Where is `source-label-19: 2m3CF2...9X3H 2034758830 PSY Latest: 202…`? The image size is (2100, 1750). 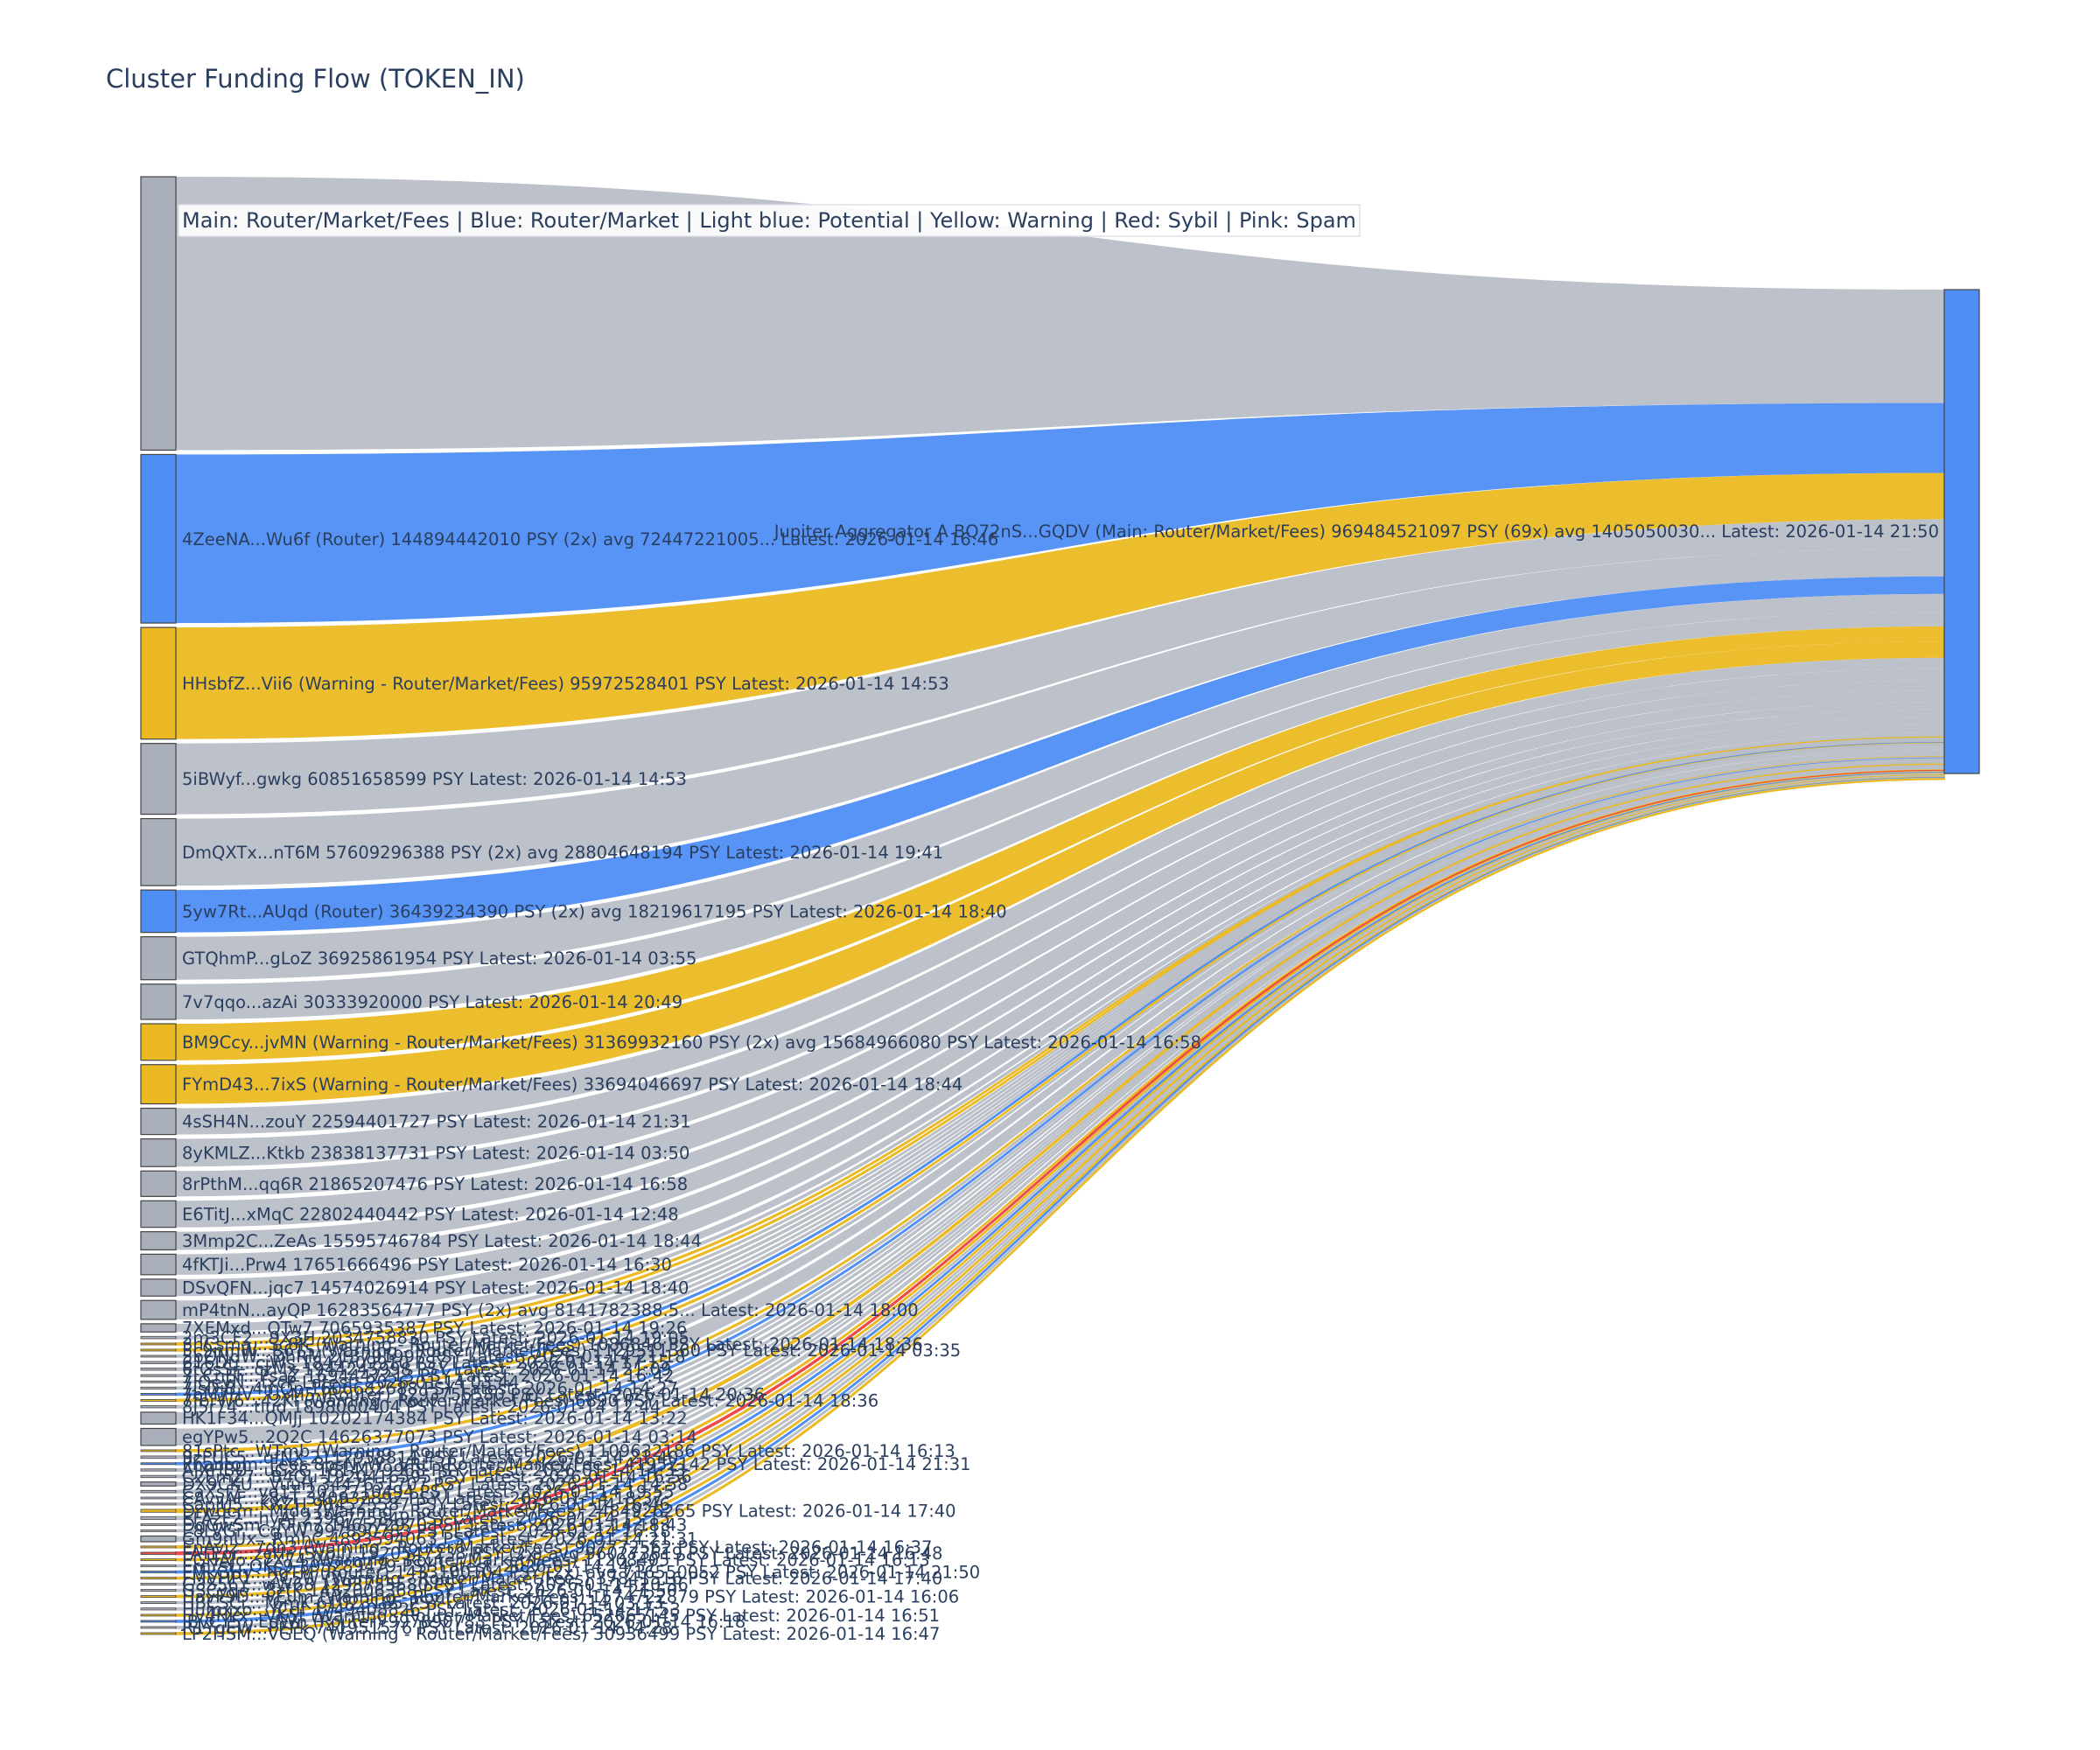
source-label-19: 2m3CF2...9X3H 2034758830 PSY Latest: 202… is located at coordinates (436, 1338).